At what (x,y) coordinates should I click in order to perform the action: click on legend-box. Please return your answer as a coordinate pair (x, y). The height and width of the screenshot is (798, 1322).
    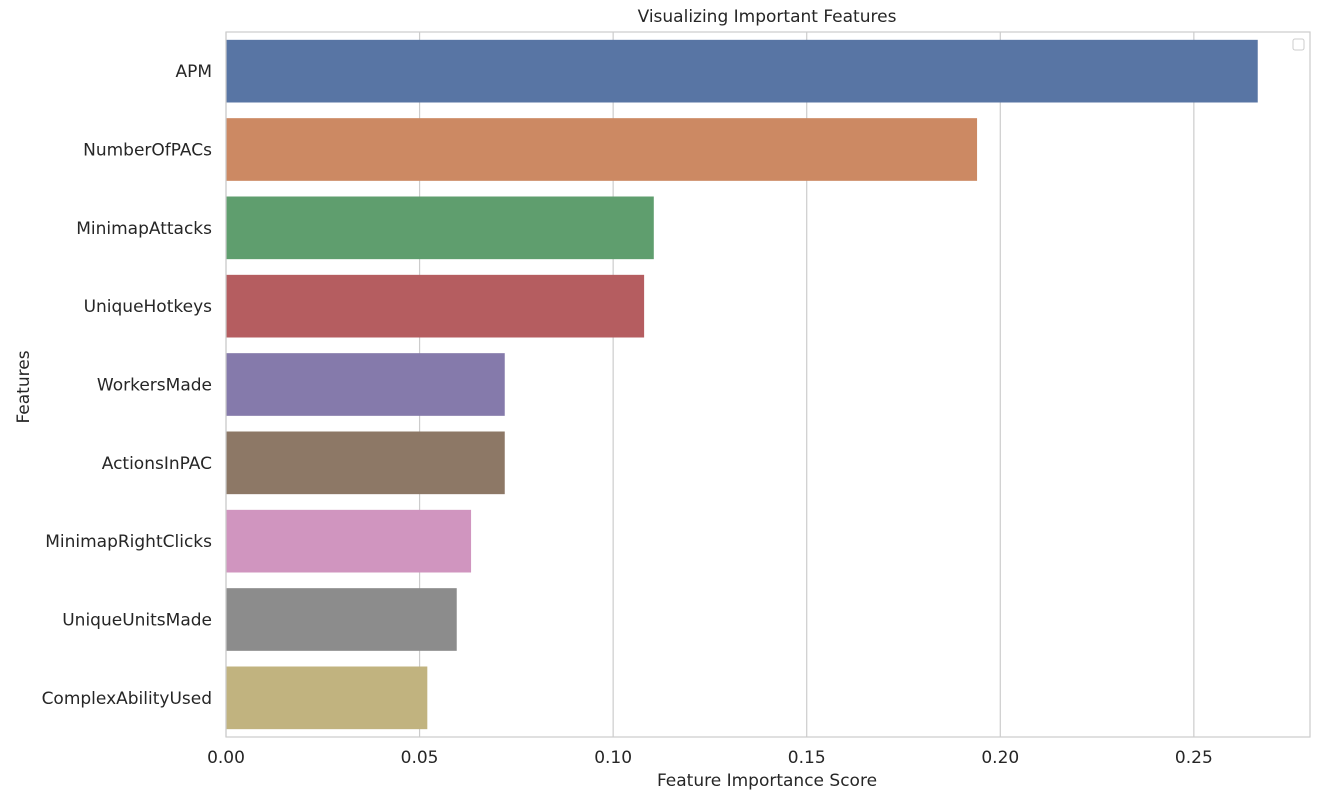
    Looking at the image, I should click on (1298, 44).